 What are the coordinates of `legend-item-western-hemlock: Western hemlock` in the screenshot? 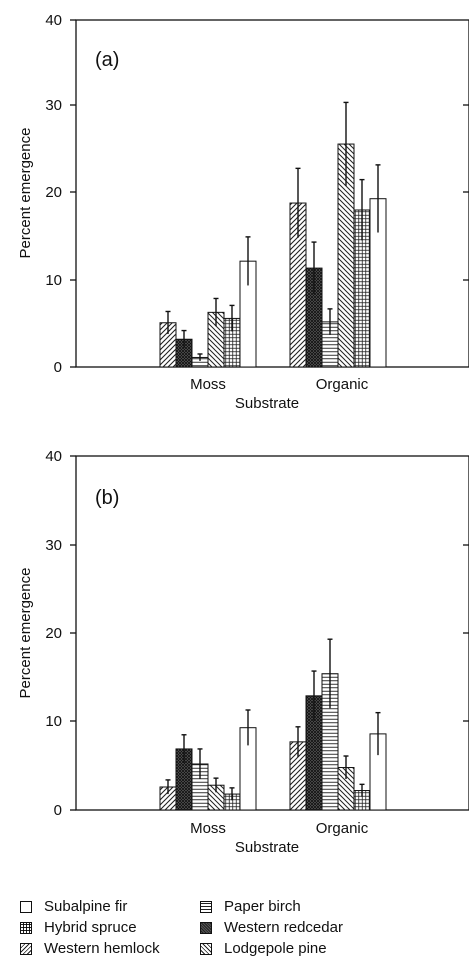 It's located at (90, 948).